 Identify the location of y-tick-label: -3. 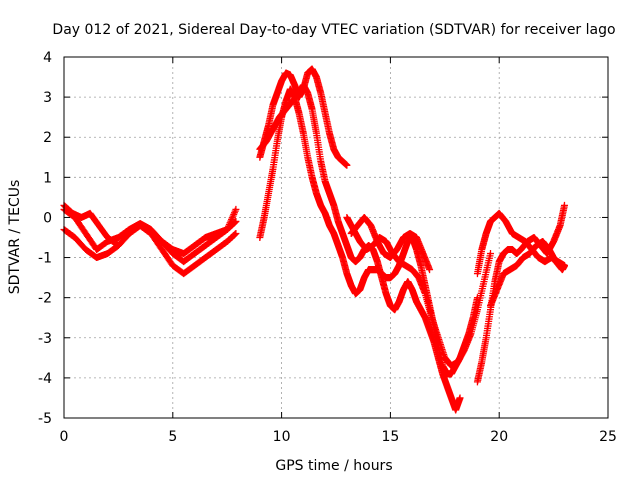
(45, 339).